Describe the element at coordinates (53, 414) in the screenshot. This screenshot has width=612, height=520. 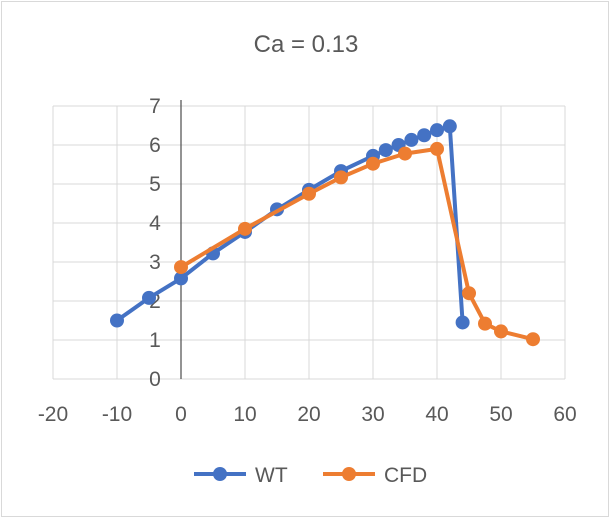
I see `x-tick-label: -20` at that location.